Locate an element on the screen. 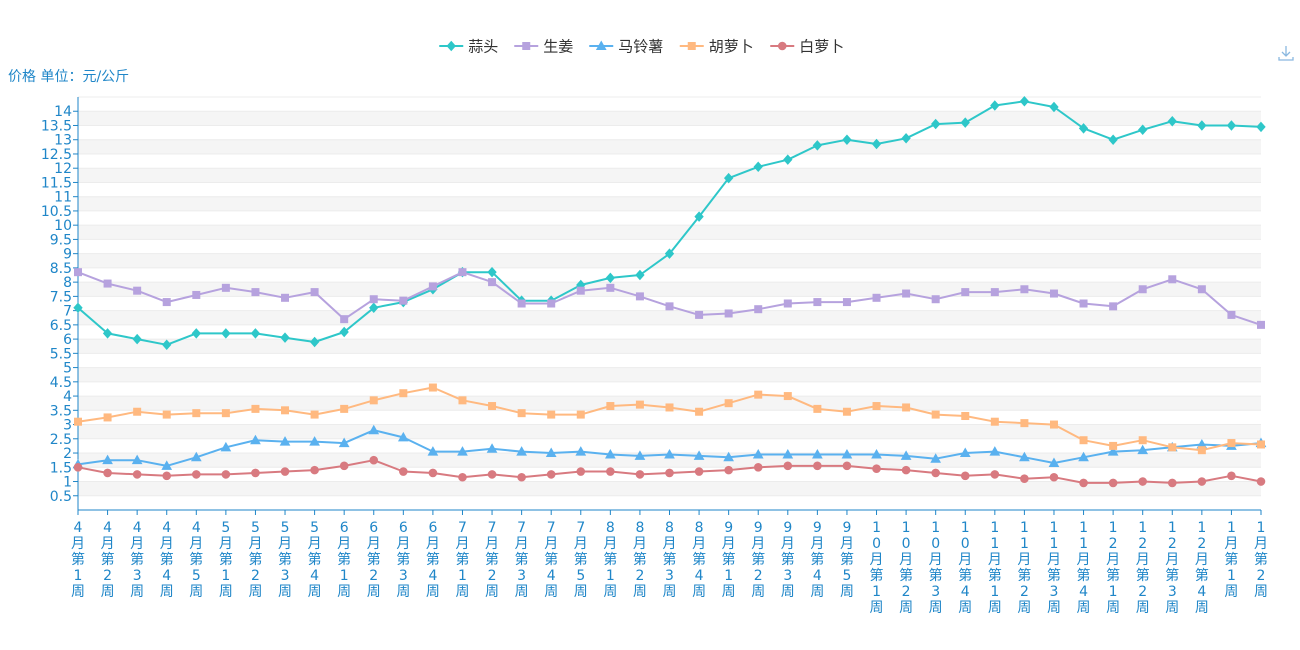 This screenshot has height=650, width=1300. legend-item: 马铃薯 is located at coordinates (626, 47).